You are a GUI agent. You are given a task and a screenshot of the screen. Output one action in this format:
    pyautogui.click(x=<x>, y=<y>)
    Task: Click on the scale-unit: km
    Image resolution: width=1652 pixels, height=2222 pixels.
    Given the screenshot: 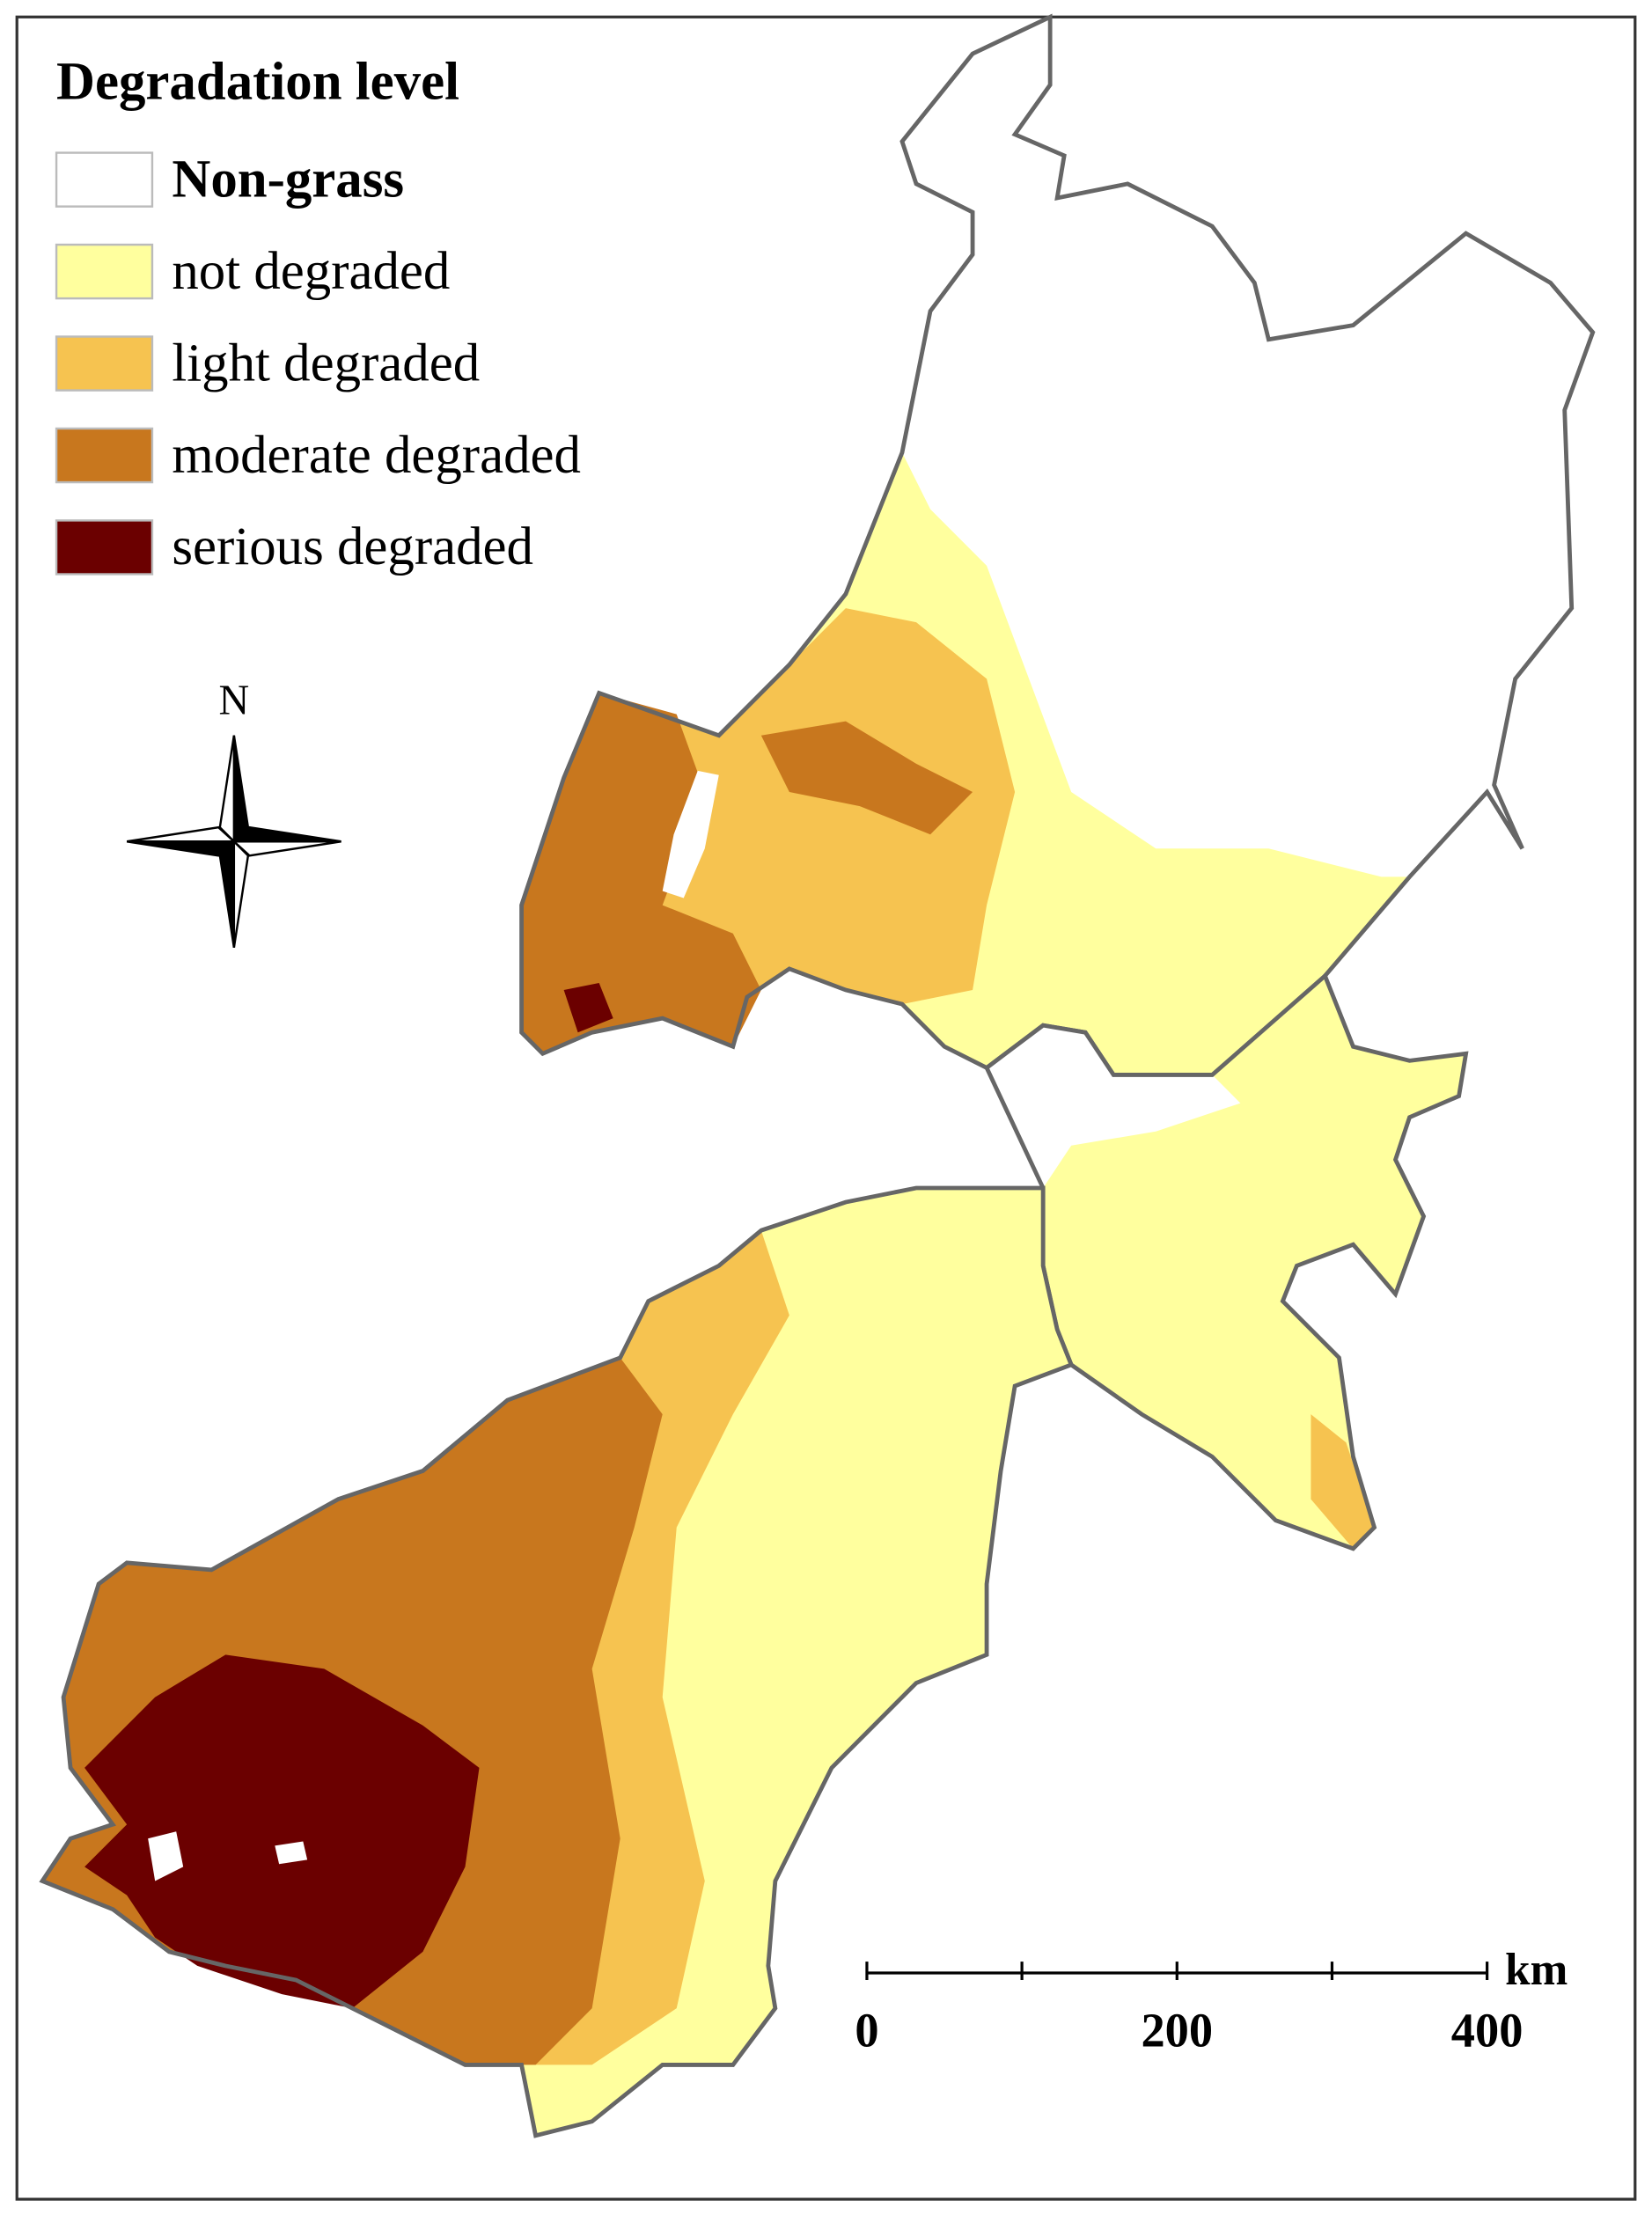 What is the action you would take?
    pyautogui.click(x=1536, y=1970)
    